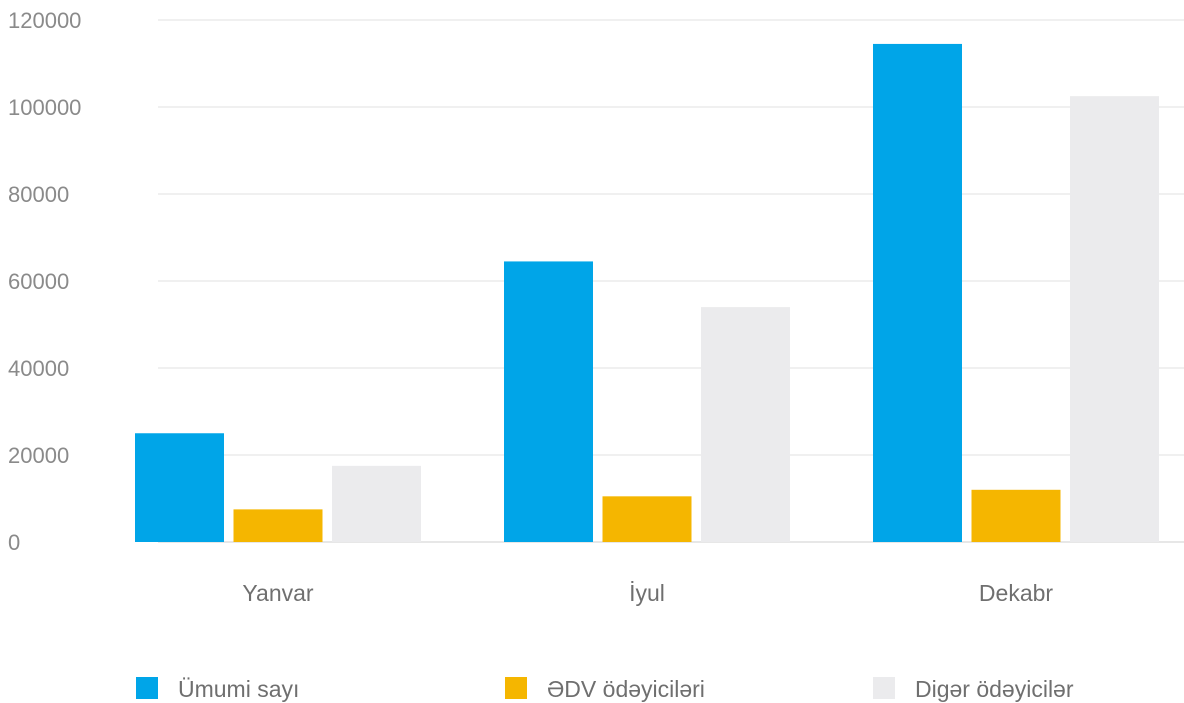 The image size is (1184, 703). I want to click on y-tick-label: 0, so click(14, 542).